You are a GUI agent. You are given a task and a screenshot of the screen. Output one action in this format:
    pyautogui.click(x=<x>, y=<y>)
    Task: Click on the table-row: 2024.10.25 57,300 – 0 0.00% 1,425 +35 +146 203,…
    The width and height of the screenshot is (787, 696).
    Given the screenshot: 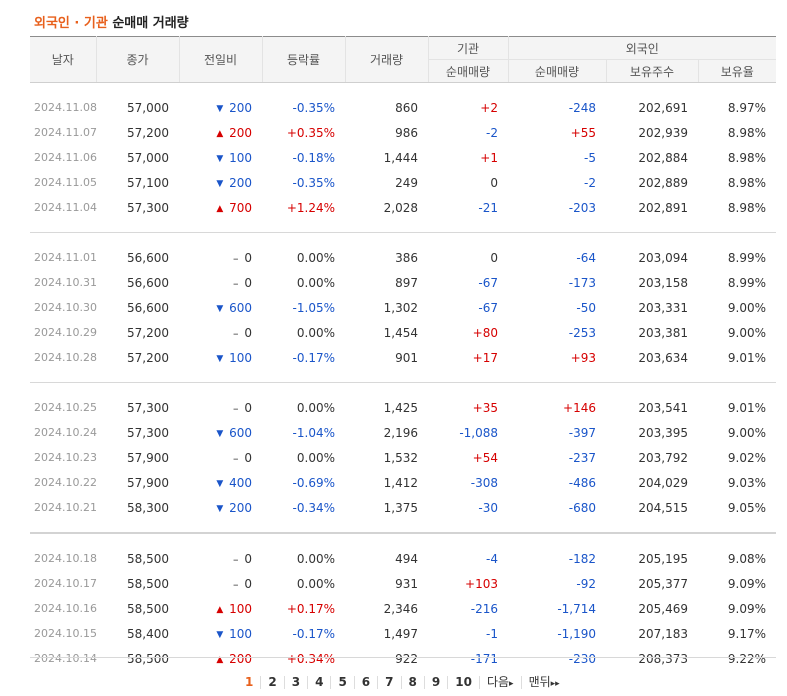 What is the action you would take?
    pyautogui.click(x=403, y=407)
    